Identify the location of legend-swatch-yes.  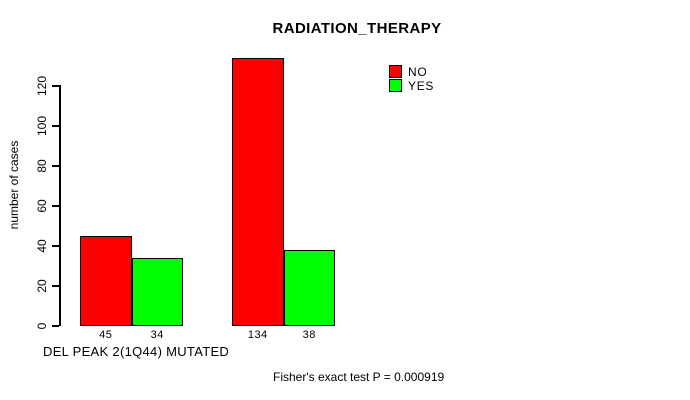
(395, 85).